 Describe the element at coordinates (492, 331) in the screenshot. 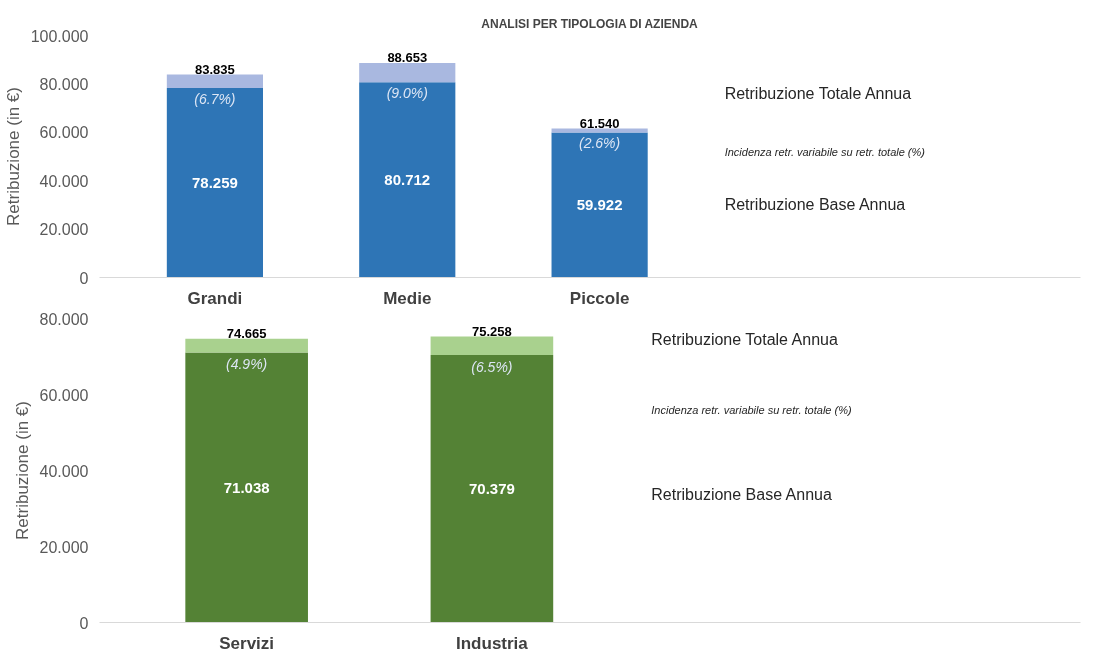

I see `total-label: 75.258` at that location.